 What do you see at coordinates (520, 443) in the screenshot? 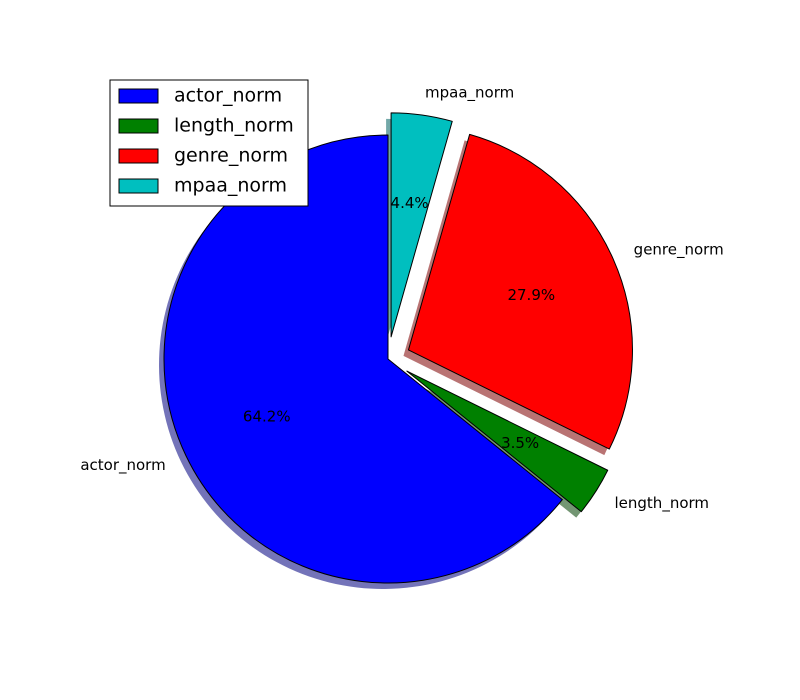
I see `pct-label-length-norm: 3.5%` at bounding box center [520, 443].